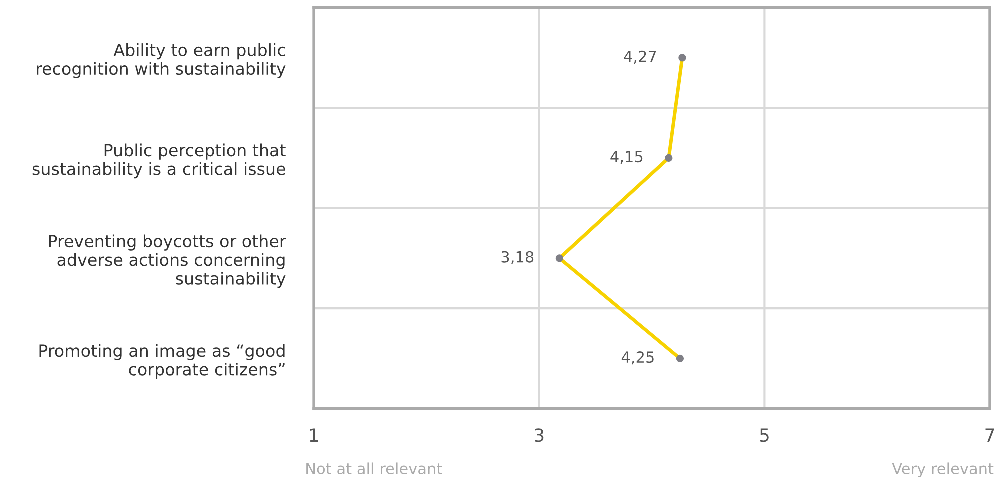 This screenshot has height=489, width=997. What do you see at coordinates (167, 261) in the screenshot?
I see `y-tick-label: Preventing boycotts or other adverse actions concerning sustainability` at bounding box center [167, 261].